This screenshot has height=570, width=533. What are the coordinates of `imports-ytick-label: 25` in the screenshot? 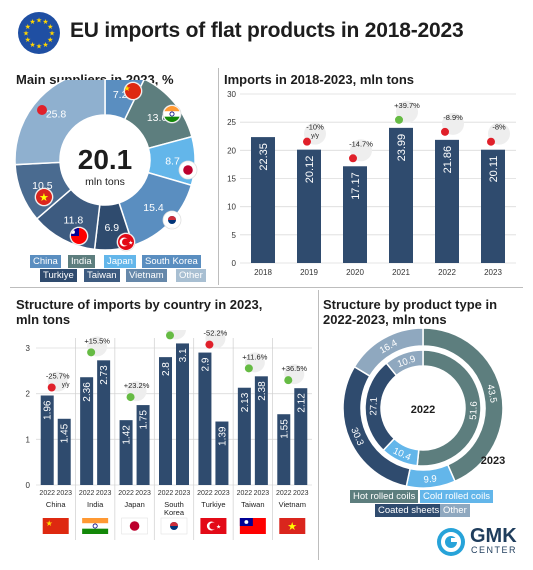 It's located at (231, 122).